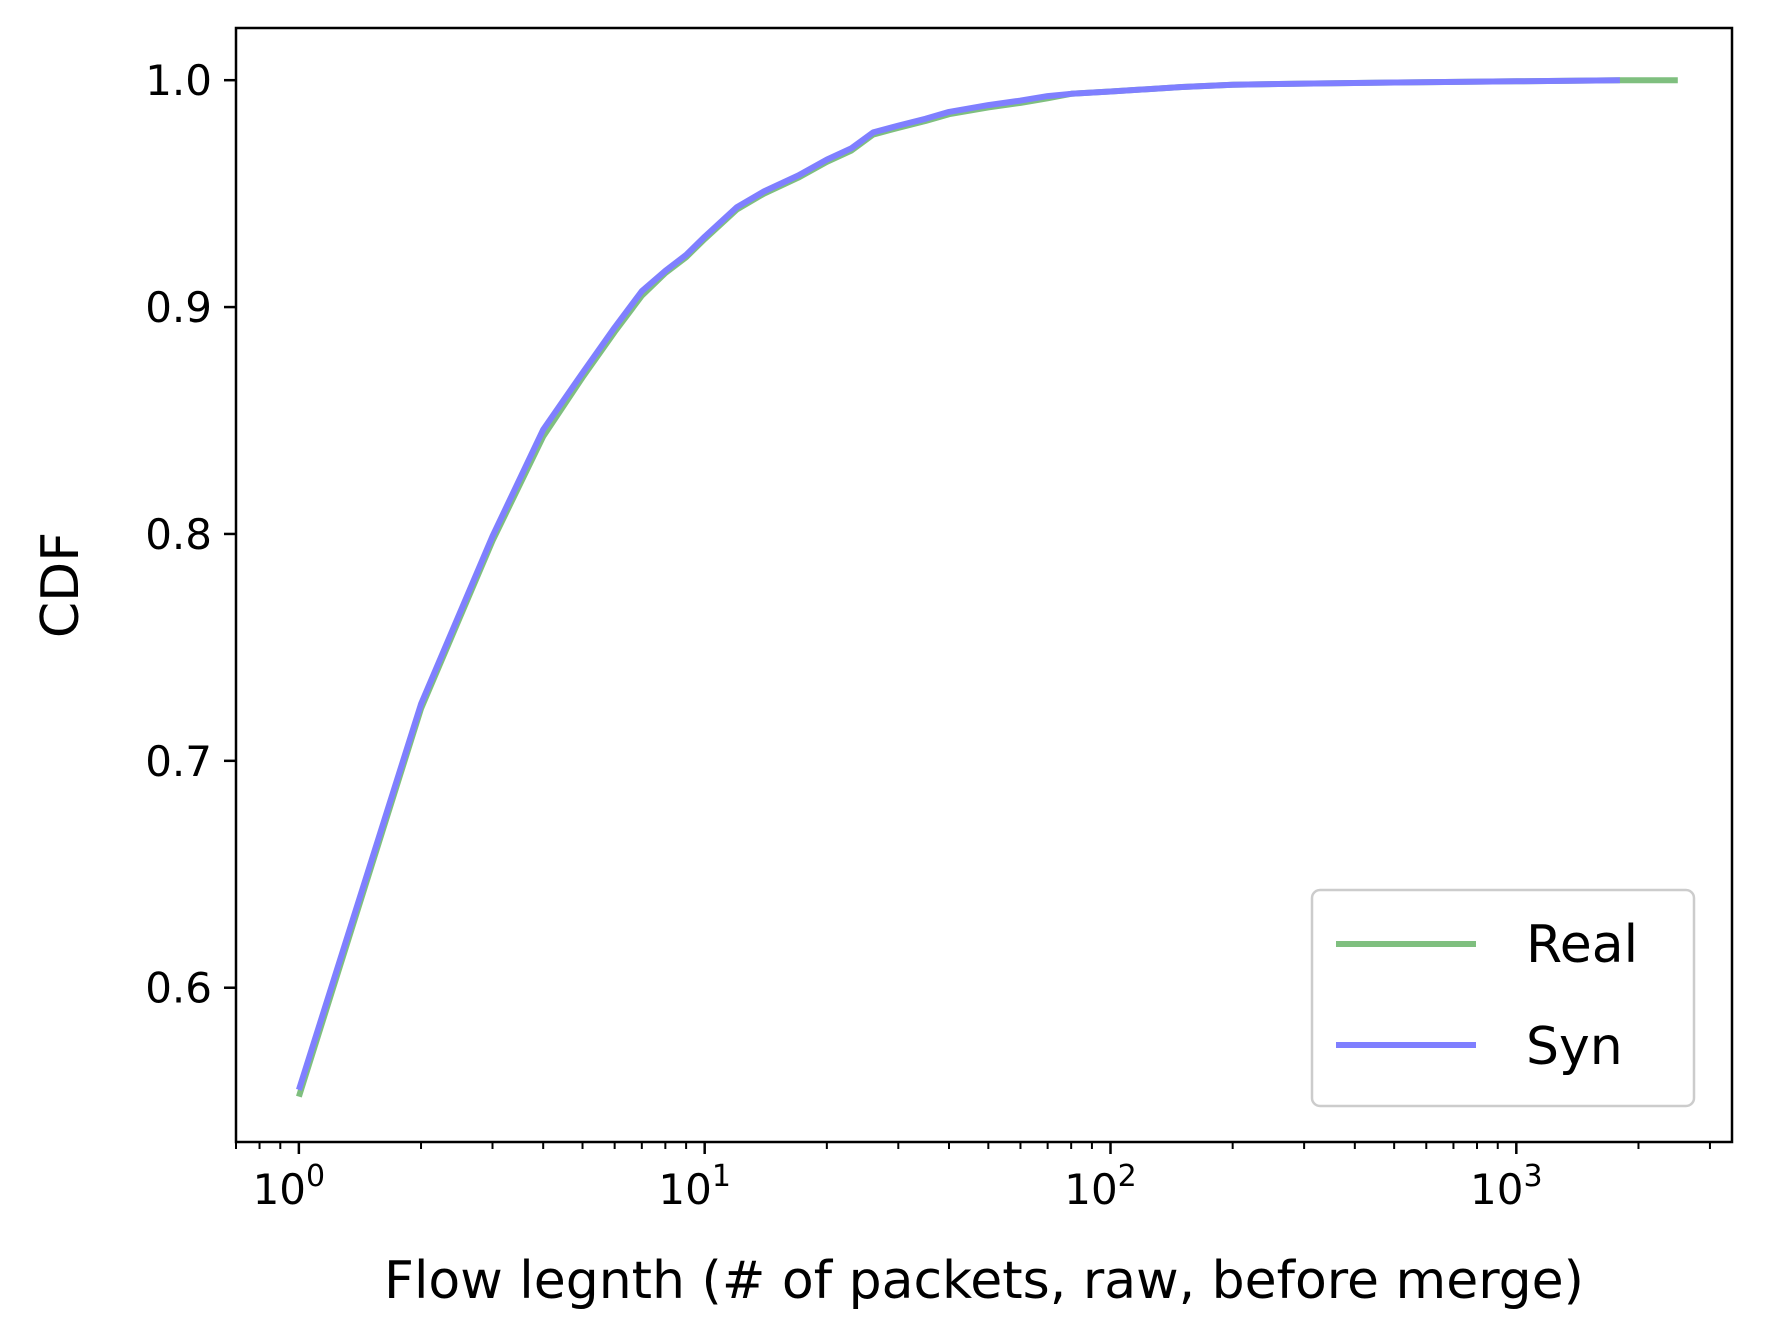  I want to click on legend: Real Syn, so click(1503, 998).